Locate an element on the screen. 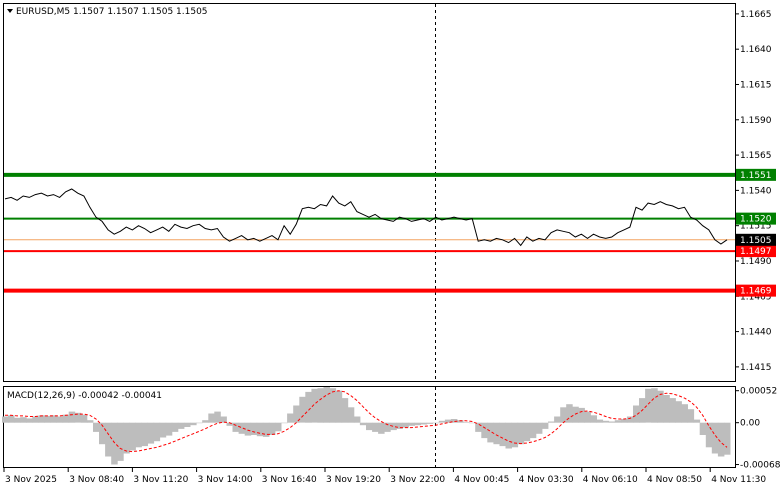 This screenshot has width=781, height=489. macd-signal-line is located at coordinates (366, 421).